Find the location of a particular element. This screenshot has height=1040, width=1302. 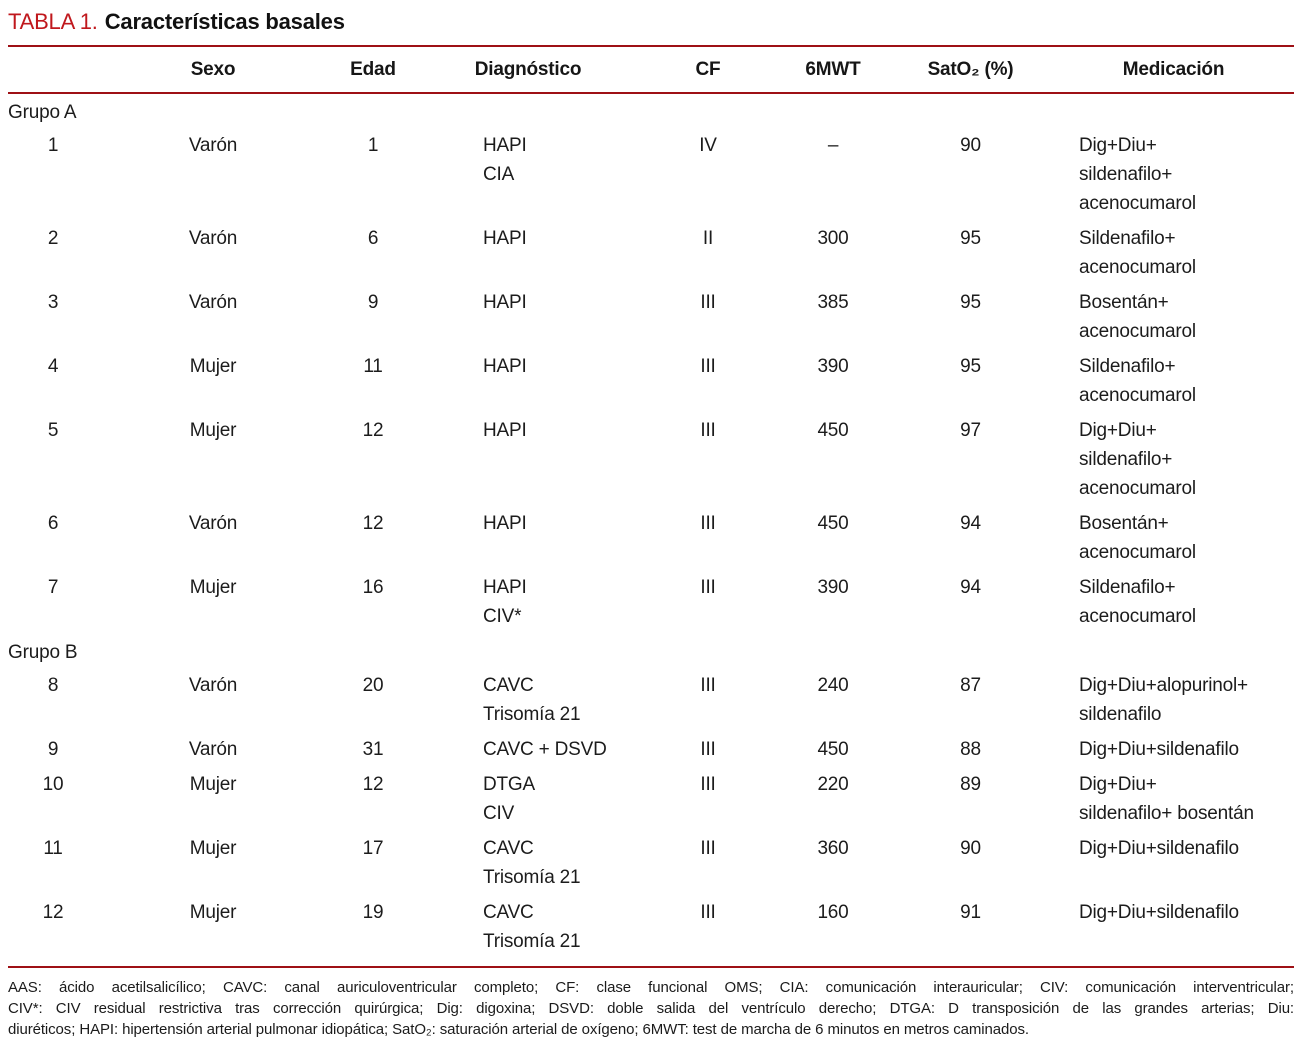

cell-patient-number: 5 is located at coordinates (53, 430).